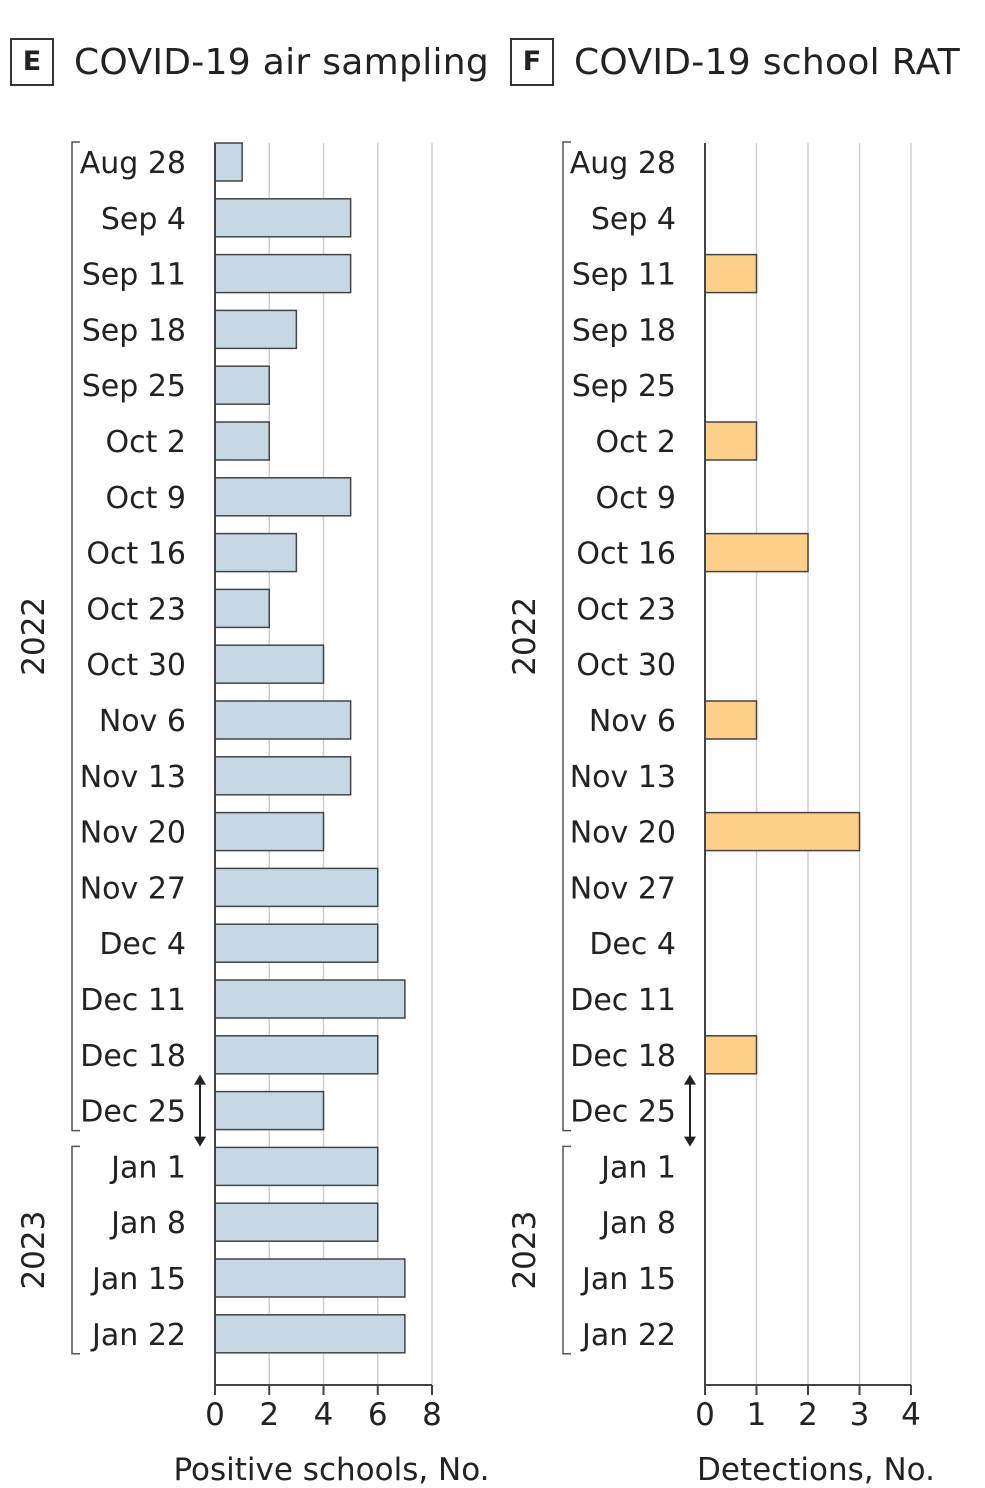 This screenshot has height=1488, width=985. What do you see at coordinates (532, 62) in the screenshot?
I see `panel-f-letter: F` at bounding box center [532, 62].